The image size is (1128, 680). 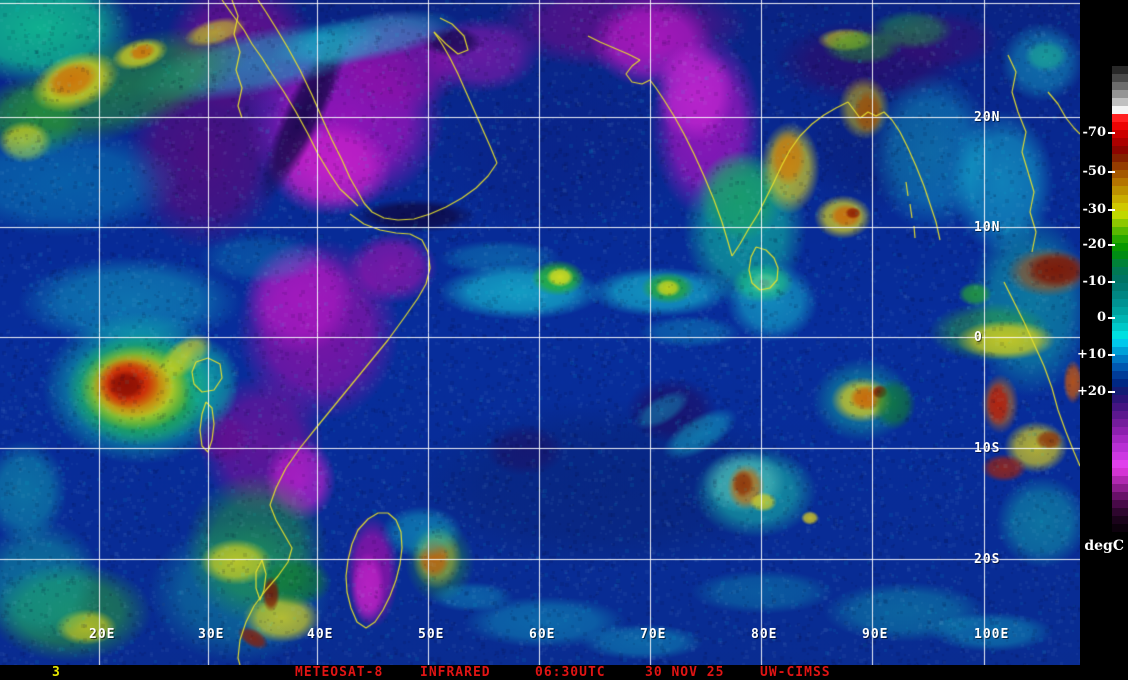 I want to click on image-date: 30 NOV 25, so click(x=685, y=672).